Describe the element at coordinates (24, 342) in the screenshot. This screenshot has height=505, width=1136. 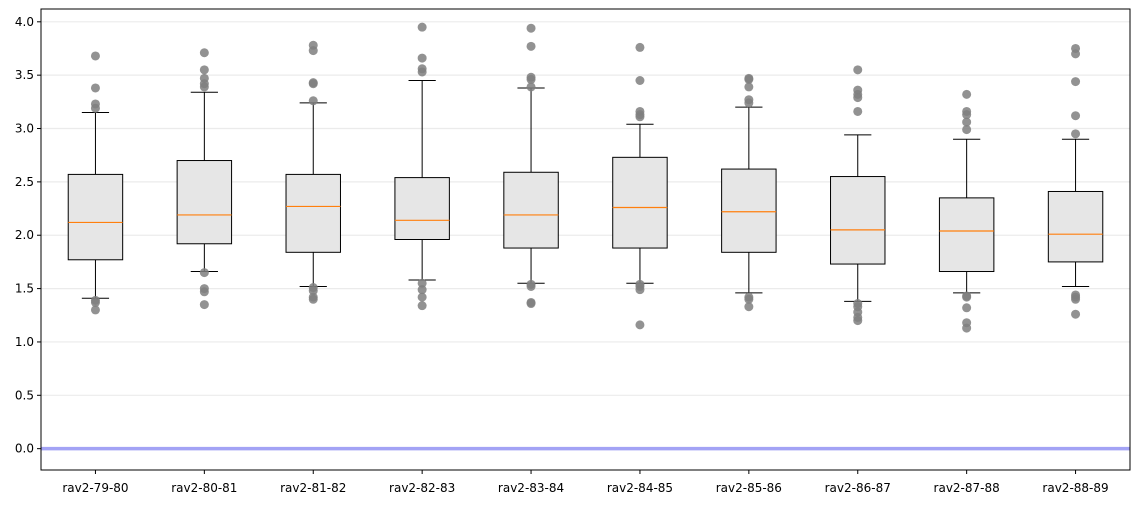
I see `y-tick-label: 1.0` at that location.